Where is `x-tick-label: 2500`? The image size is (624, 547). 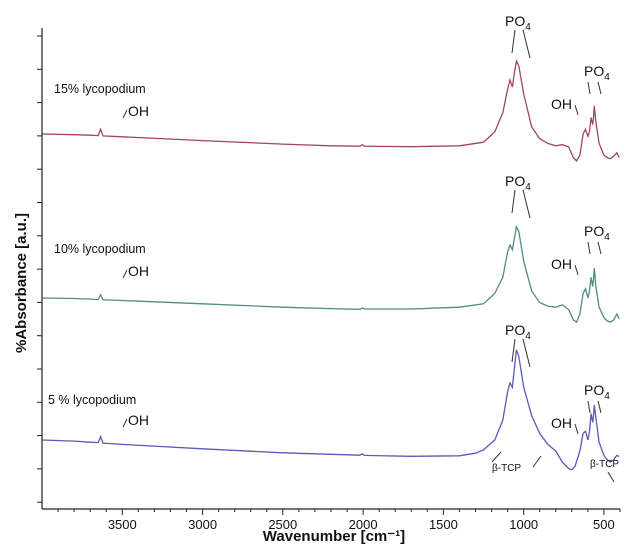
x-tick-label: 2500 is located at coordinates (282, 524).